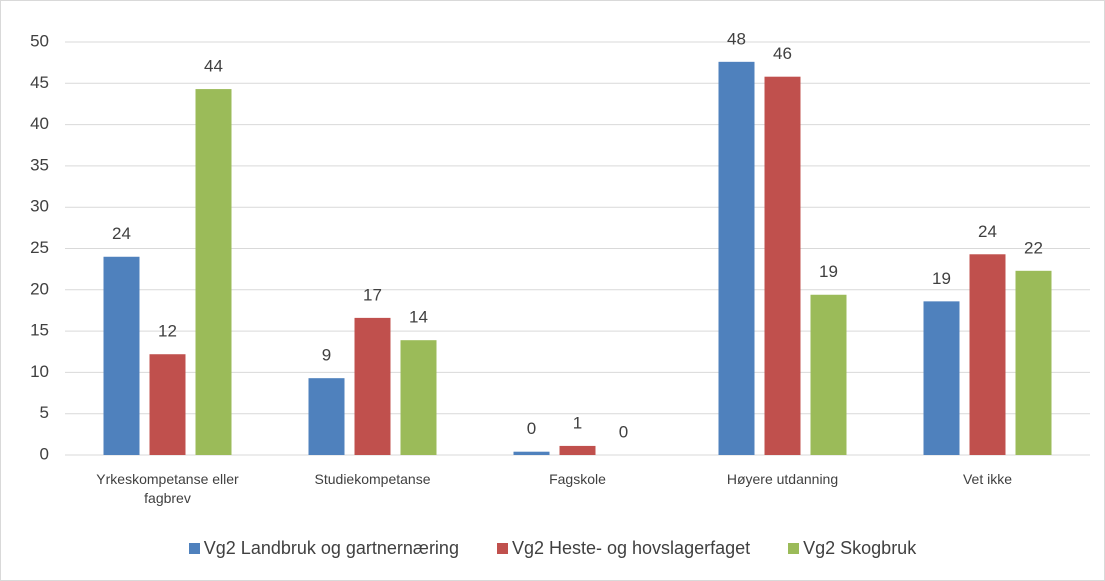 Image resolution: width=1105 pixels, height=581 pixels. What do you see at coordinates (167, 488) in the screenshot?
I see `x-tick-label: Yrkeskompetanse eller fagbrev` at bounding box center [167, 488].